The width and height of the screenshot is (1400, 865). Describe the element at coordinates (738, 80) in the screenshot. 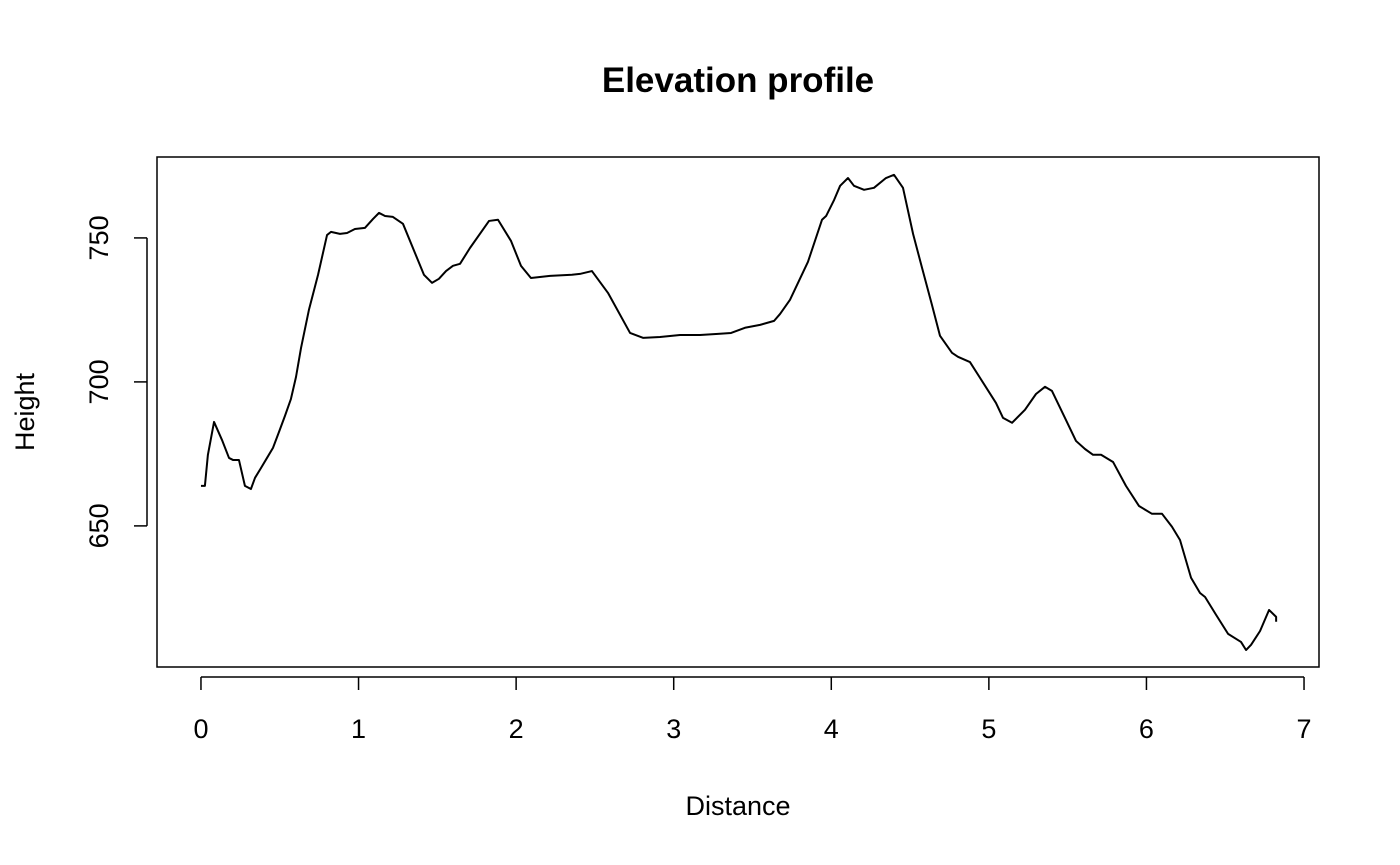

I see `chart-title: Elevation profile` at that location.